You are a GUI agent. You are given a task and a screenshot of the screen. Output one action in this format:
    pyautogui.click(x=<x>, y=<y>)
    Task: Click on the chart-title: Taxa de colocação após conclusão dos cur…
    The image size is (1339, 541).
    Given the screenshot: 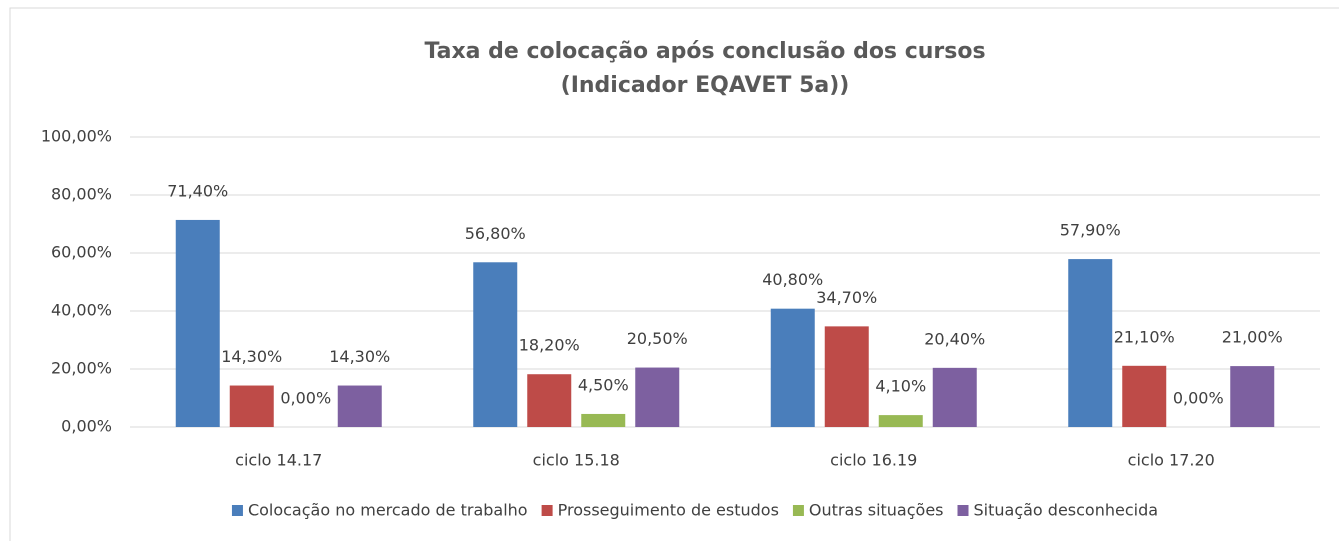 What is the action you would take?
    pyautogui.click(x=704, y=51)
    